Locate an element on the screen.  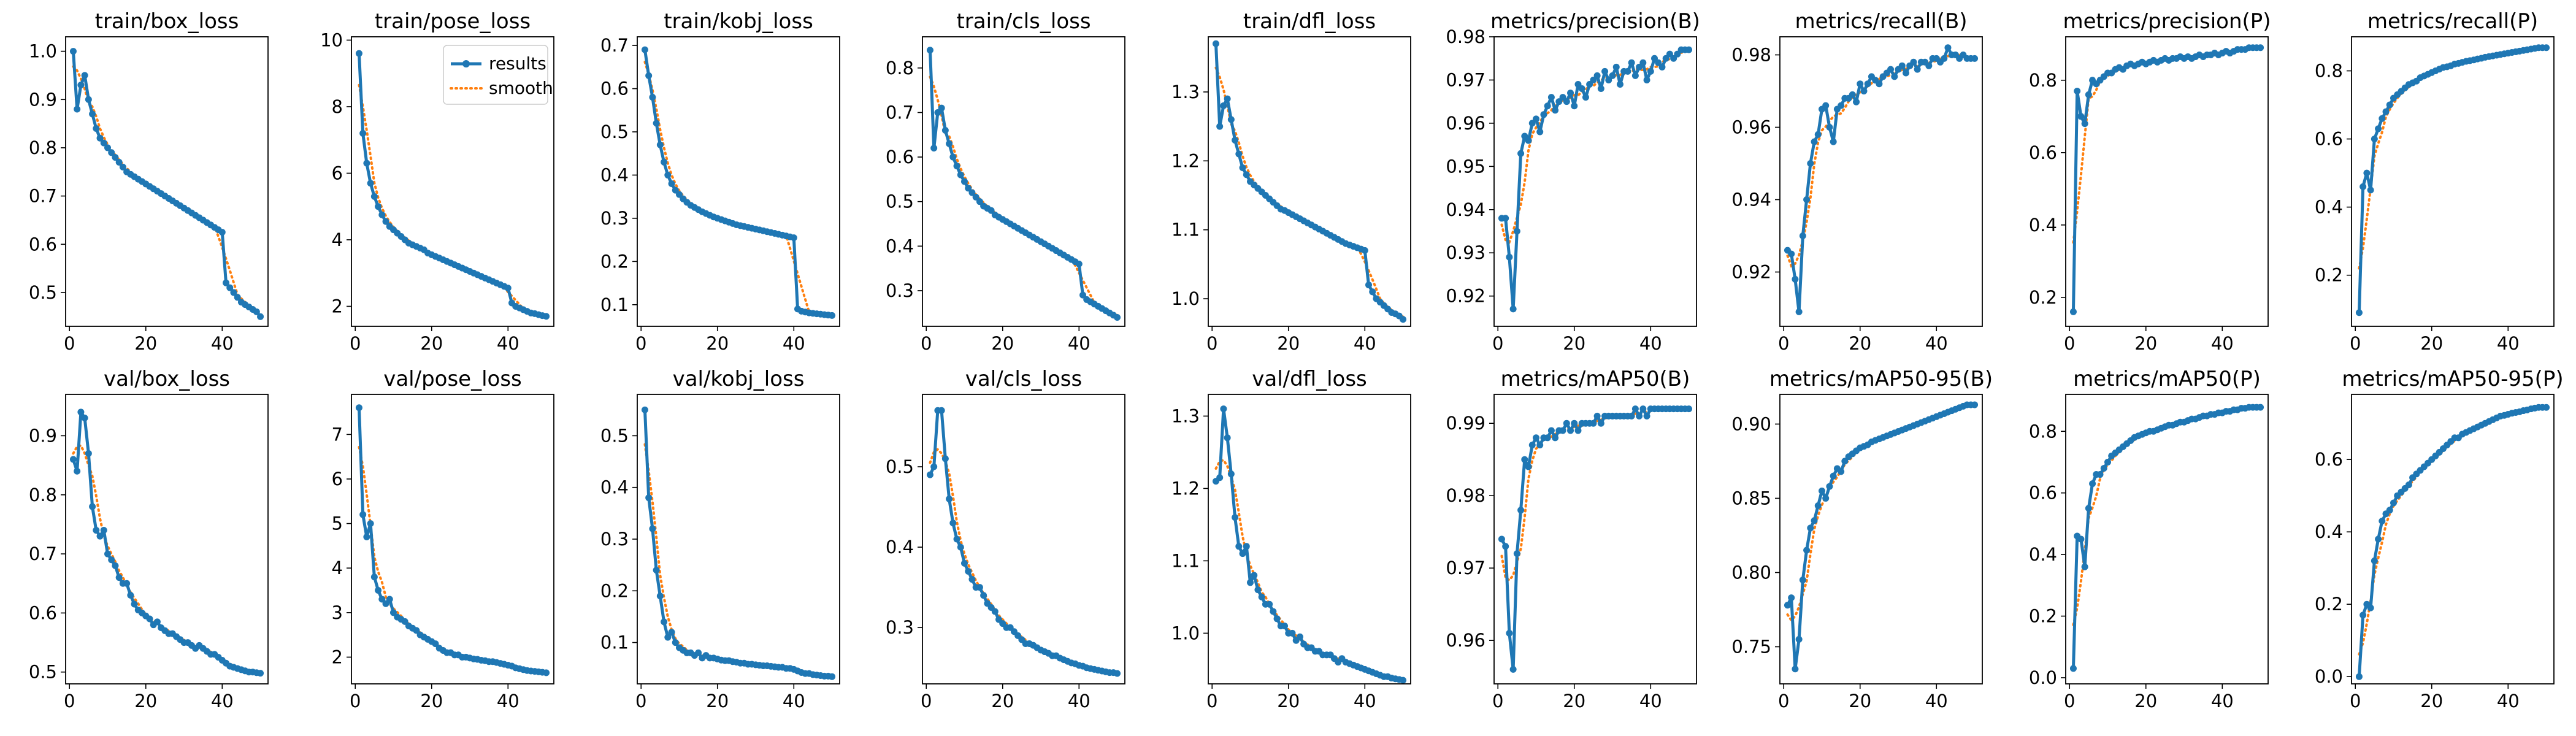
panel-title: train/kobj_loss is located at coordinates (738, 21).